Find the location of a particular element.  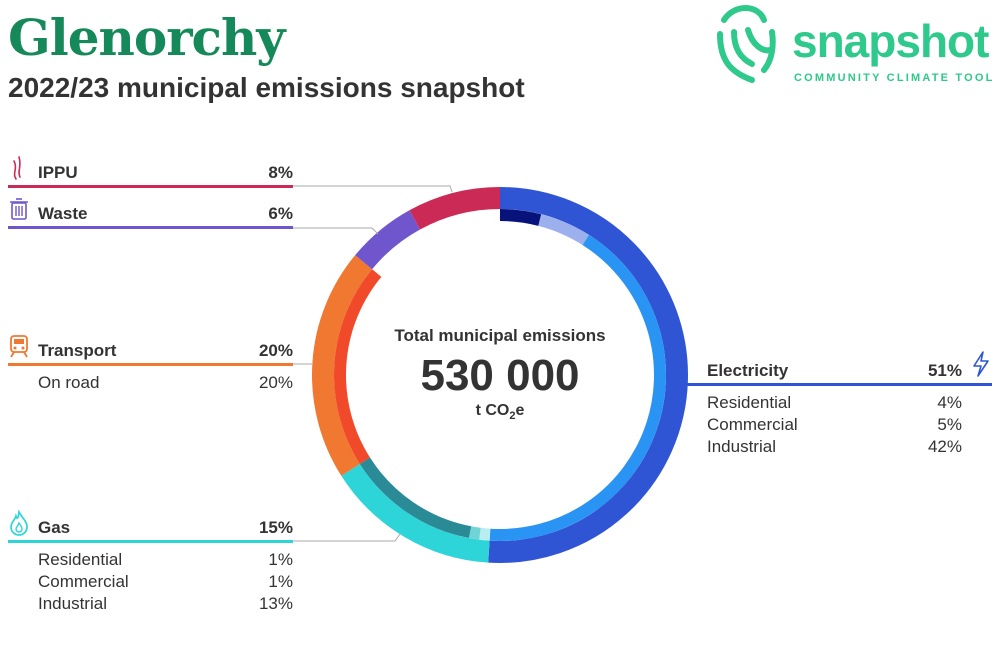

donut-subslice-electricity-industrial is located at coordinates (577, 387).